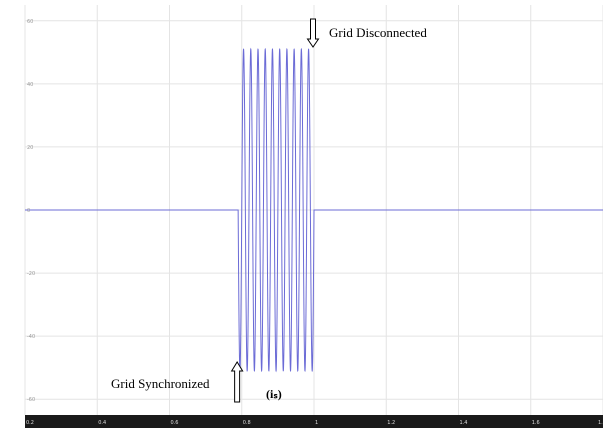 This screenshot has width=603, height=428. What do you see at coordinates (28, 211) in the screenshot?
I see `y-tick-label: 0` at bounding box center [28, 211].